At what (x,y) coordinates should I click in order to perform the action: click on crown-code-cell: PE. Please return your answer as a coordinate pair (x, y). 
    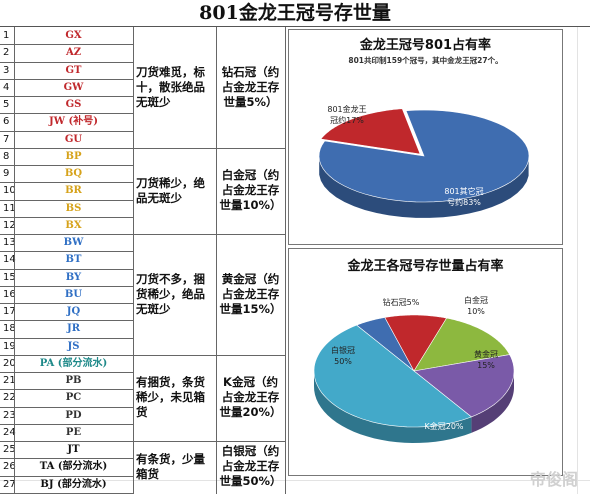
    Looking at the image, I should click on (73, 432).